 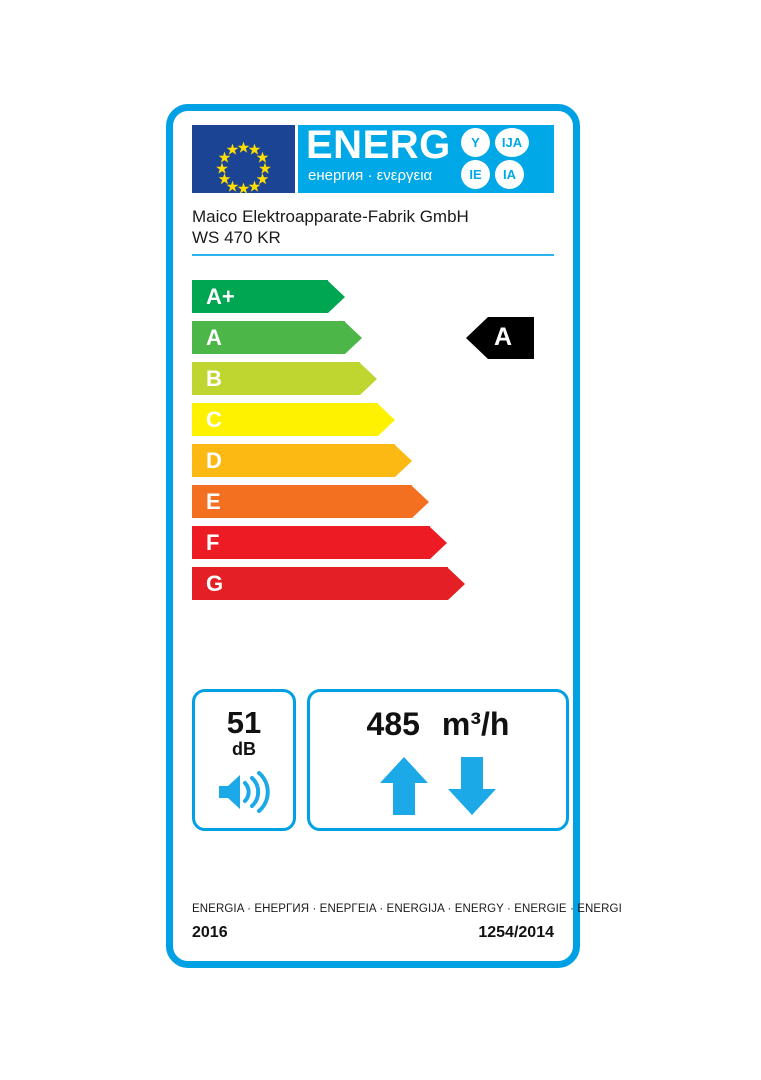 I want to click on supplier-name: Maico Elektroapparate-Fabrik GmbH, so click(x=330, y=216).